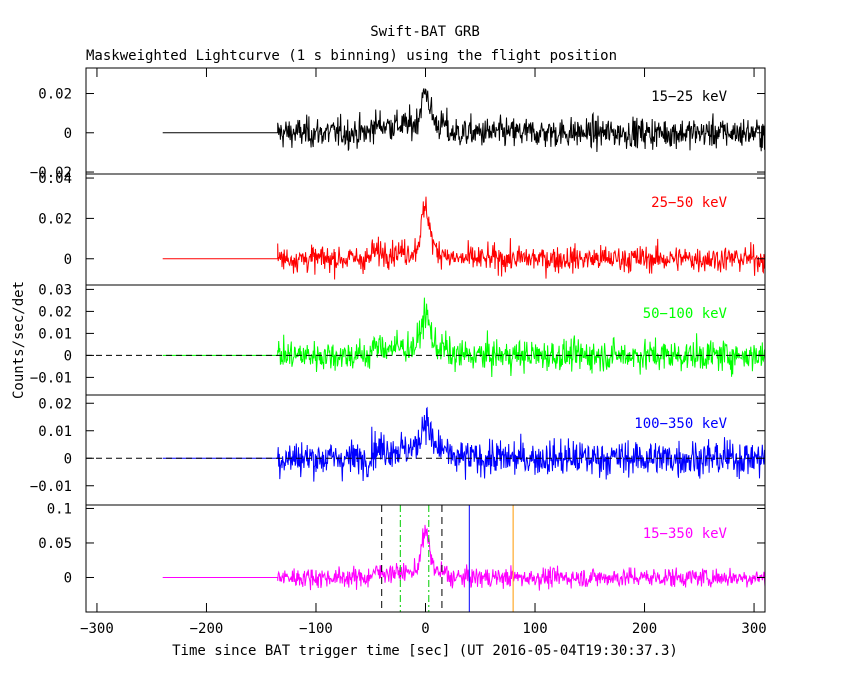 The height and width of the screenshot is (680, 850). I want to click on legend-label: 100−350 keV, so click(680, 424).